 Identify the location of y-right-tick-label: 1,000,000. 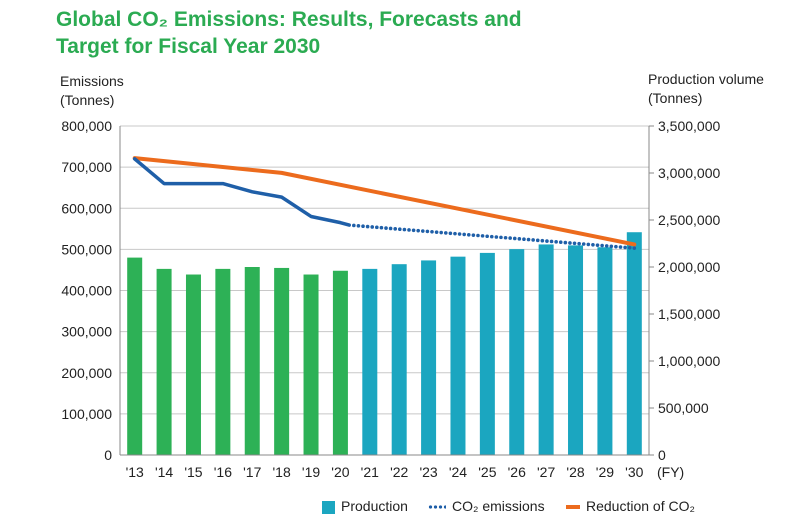
(689, 361).